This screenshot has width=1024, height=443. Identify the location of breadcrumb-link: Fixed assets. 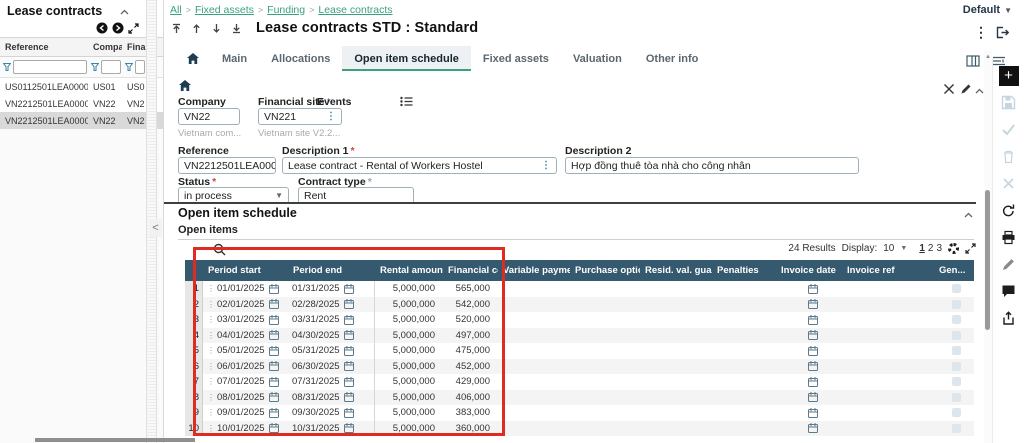
(224, 10).